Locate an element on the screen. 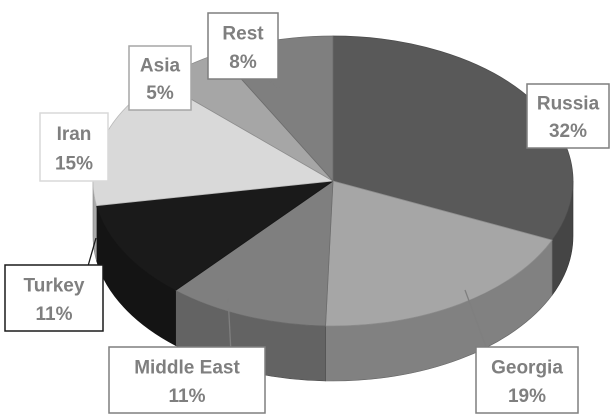  data-label-rest: Rest 8% is located at coordinates (243, 46).